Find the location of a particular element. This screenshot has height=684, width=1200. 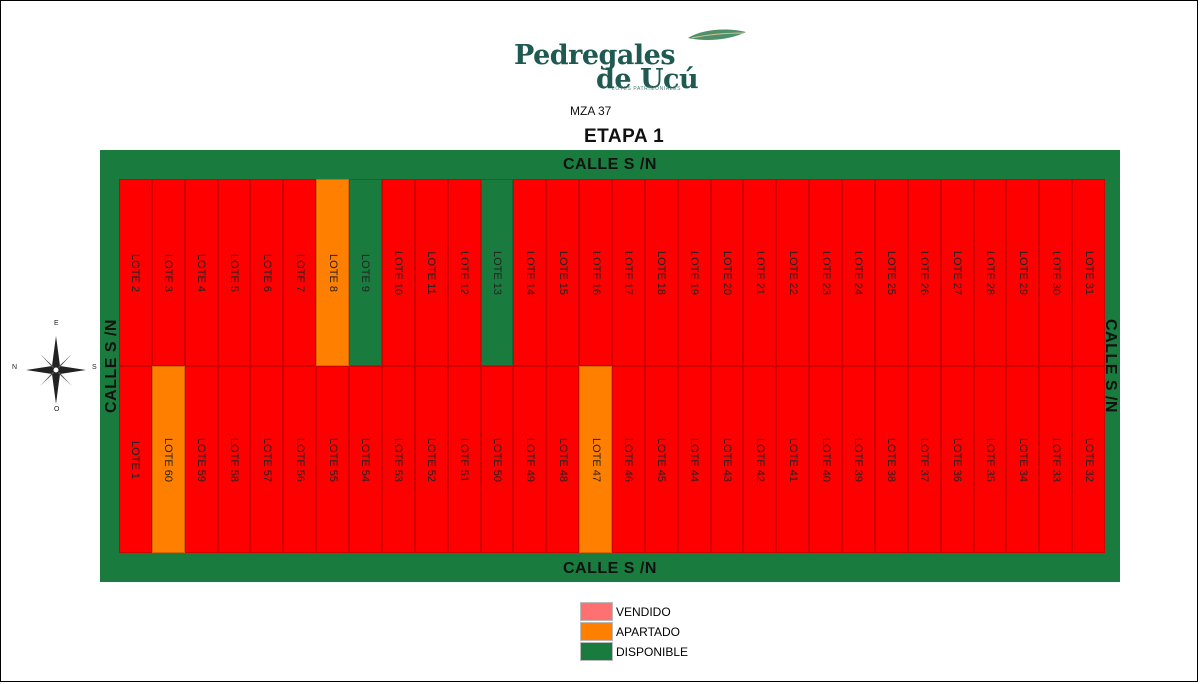

lot-lote-37: LOTE 37 is located at coordinates (924, 459).